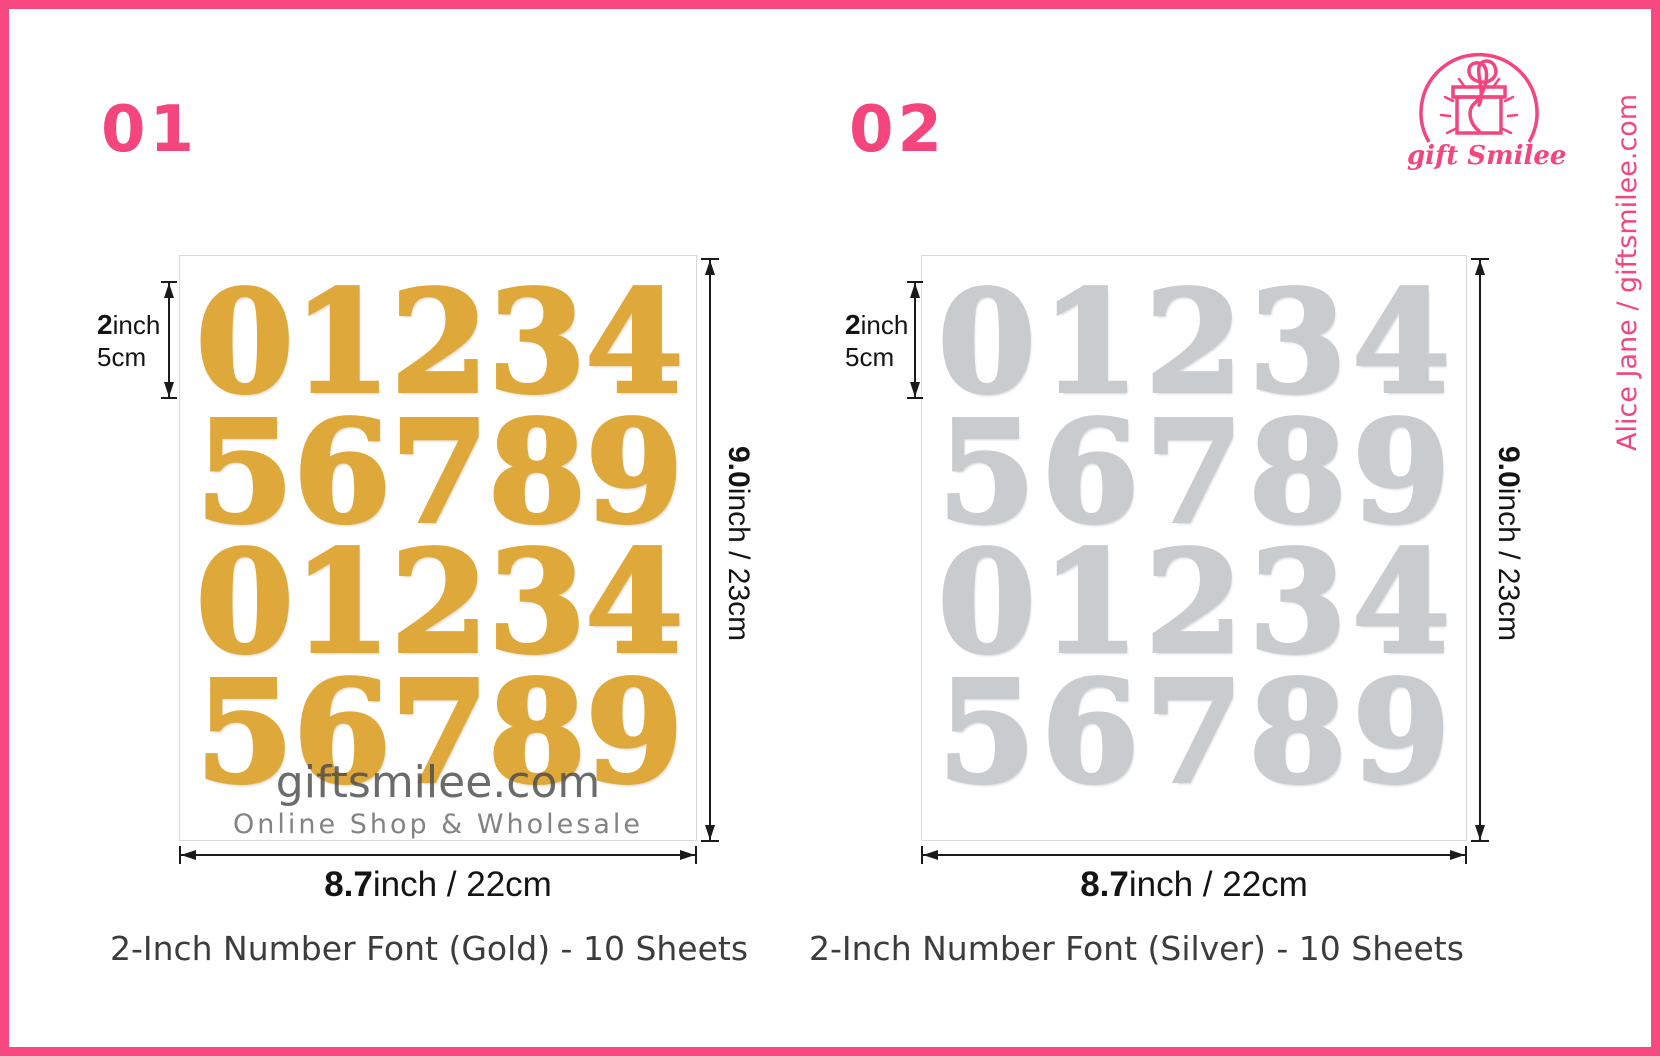 This screenshot has width=1660, height=1056. I want to click on panel-1-index-label: 01, so click(150, 130).